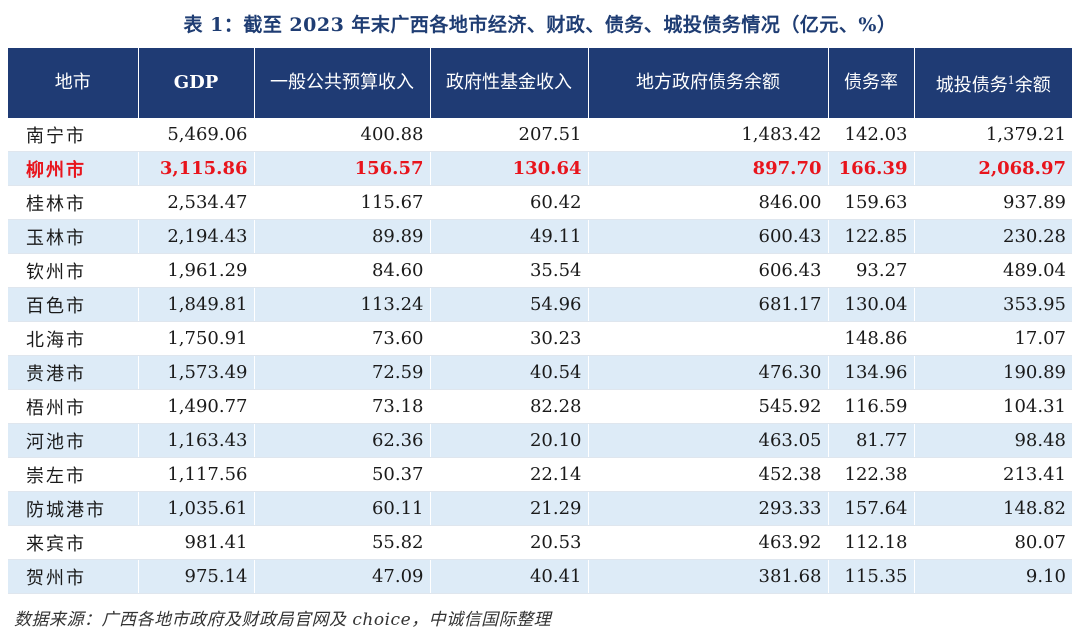  What do you see at coordinates (871, 406) in the screenshot?
I see `cell-ratio: 116.59` at bounding box center [871, 406].